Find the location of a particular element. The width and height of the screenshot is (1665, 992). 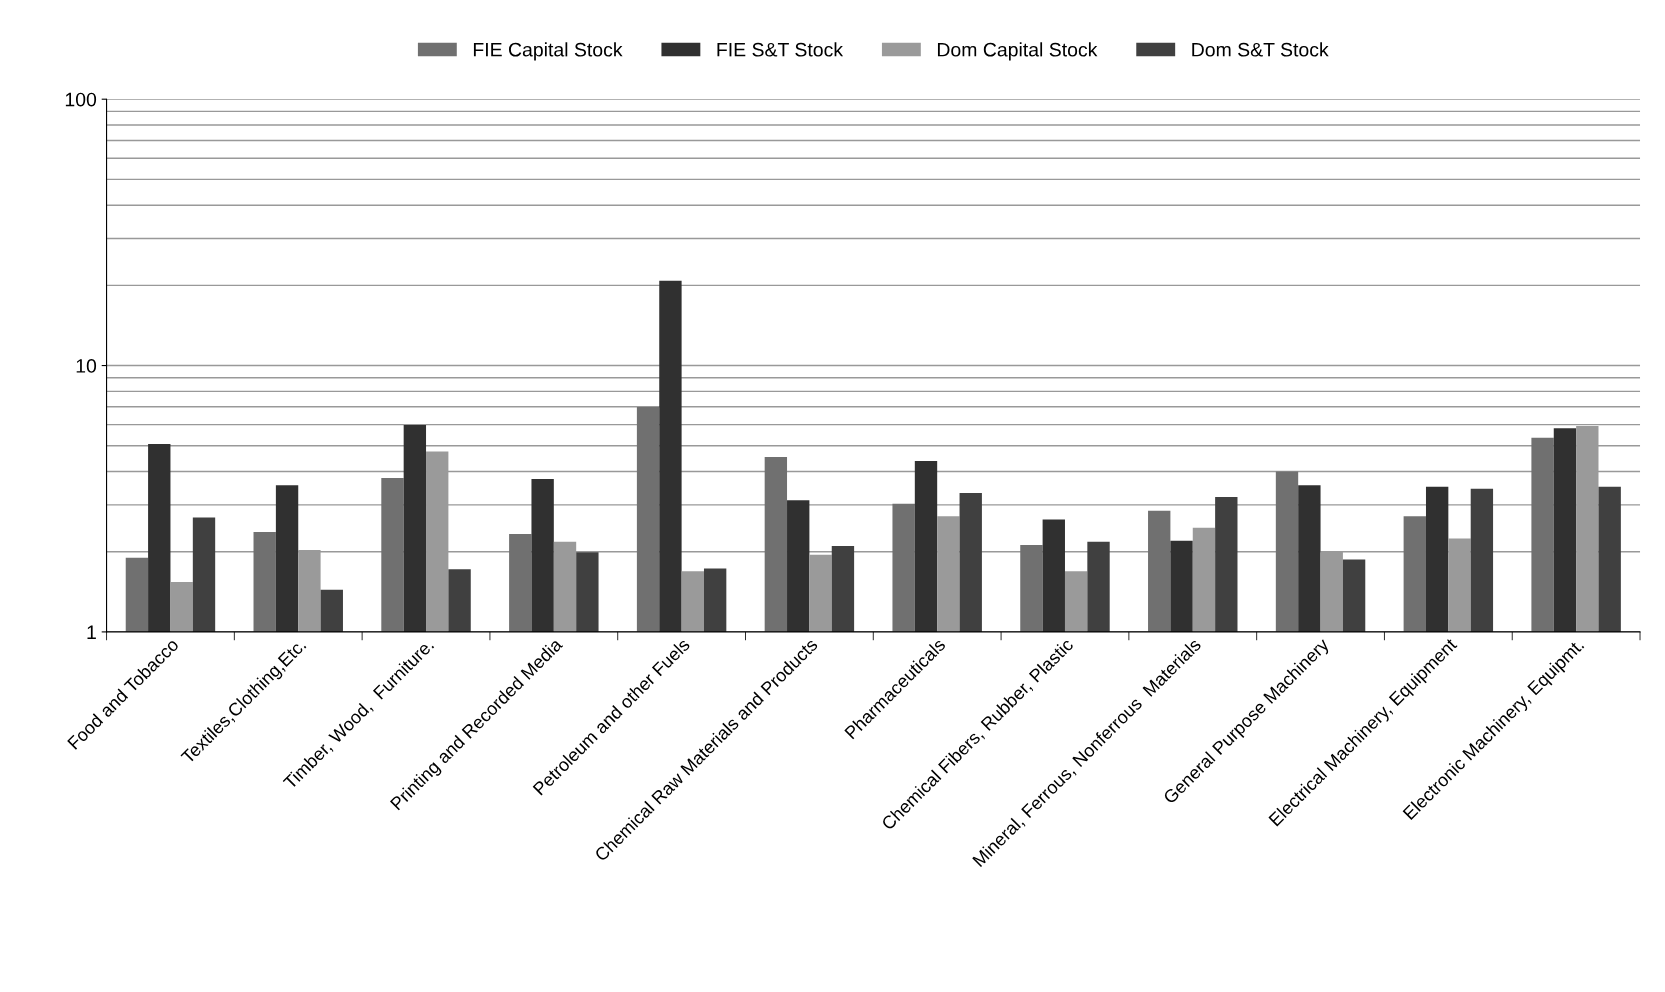

legend-label: Dom S&T Stock is located at coordinates (1260, 49).